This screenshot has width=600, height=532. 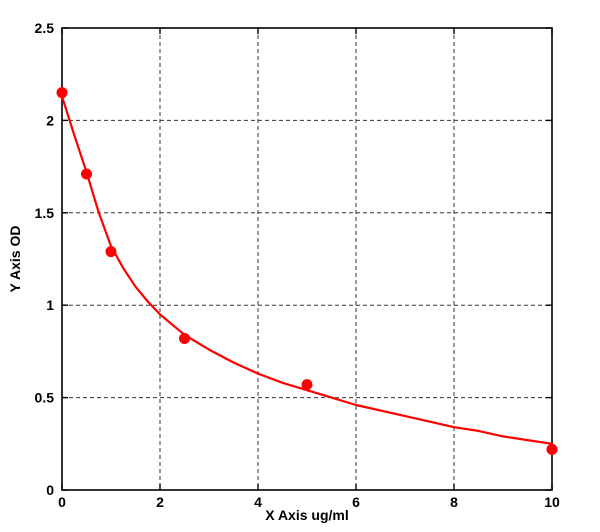 What do you see at coordinates (50, 120) in the screenshot?
I see `y-tick-label: 2` at bounding box center [50, 120].